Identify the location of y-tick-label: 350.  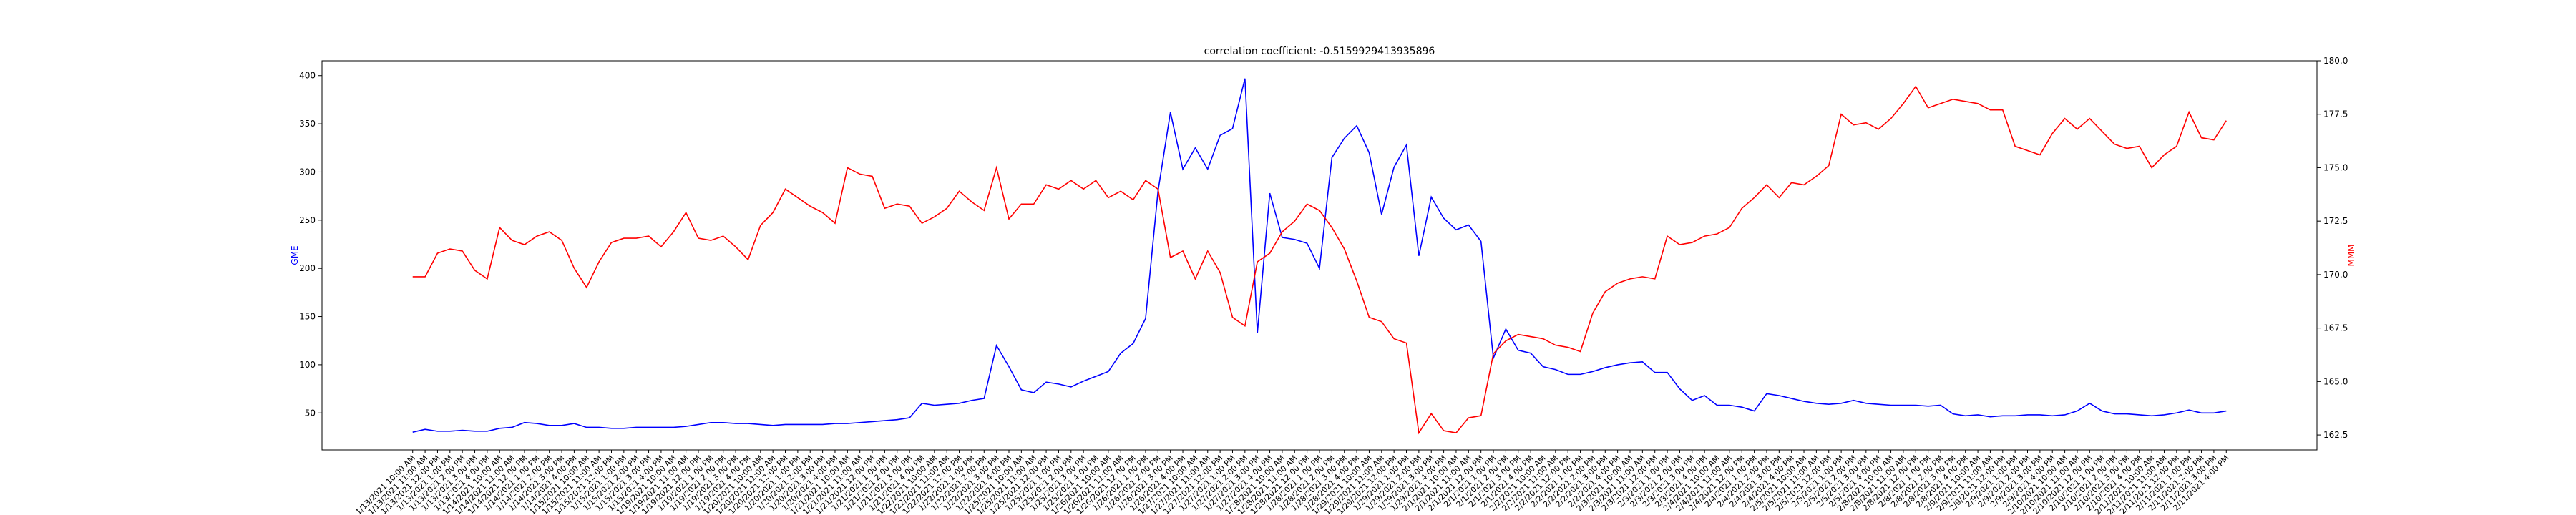
(307, 124).